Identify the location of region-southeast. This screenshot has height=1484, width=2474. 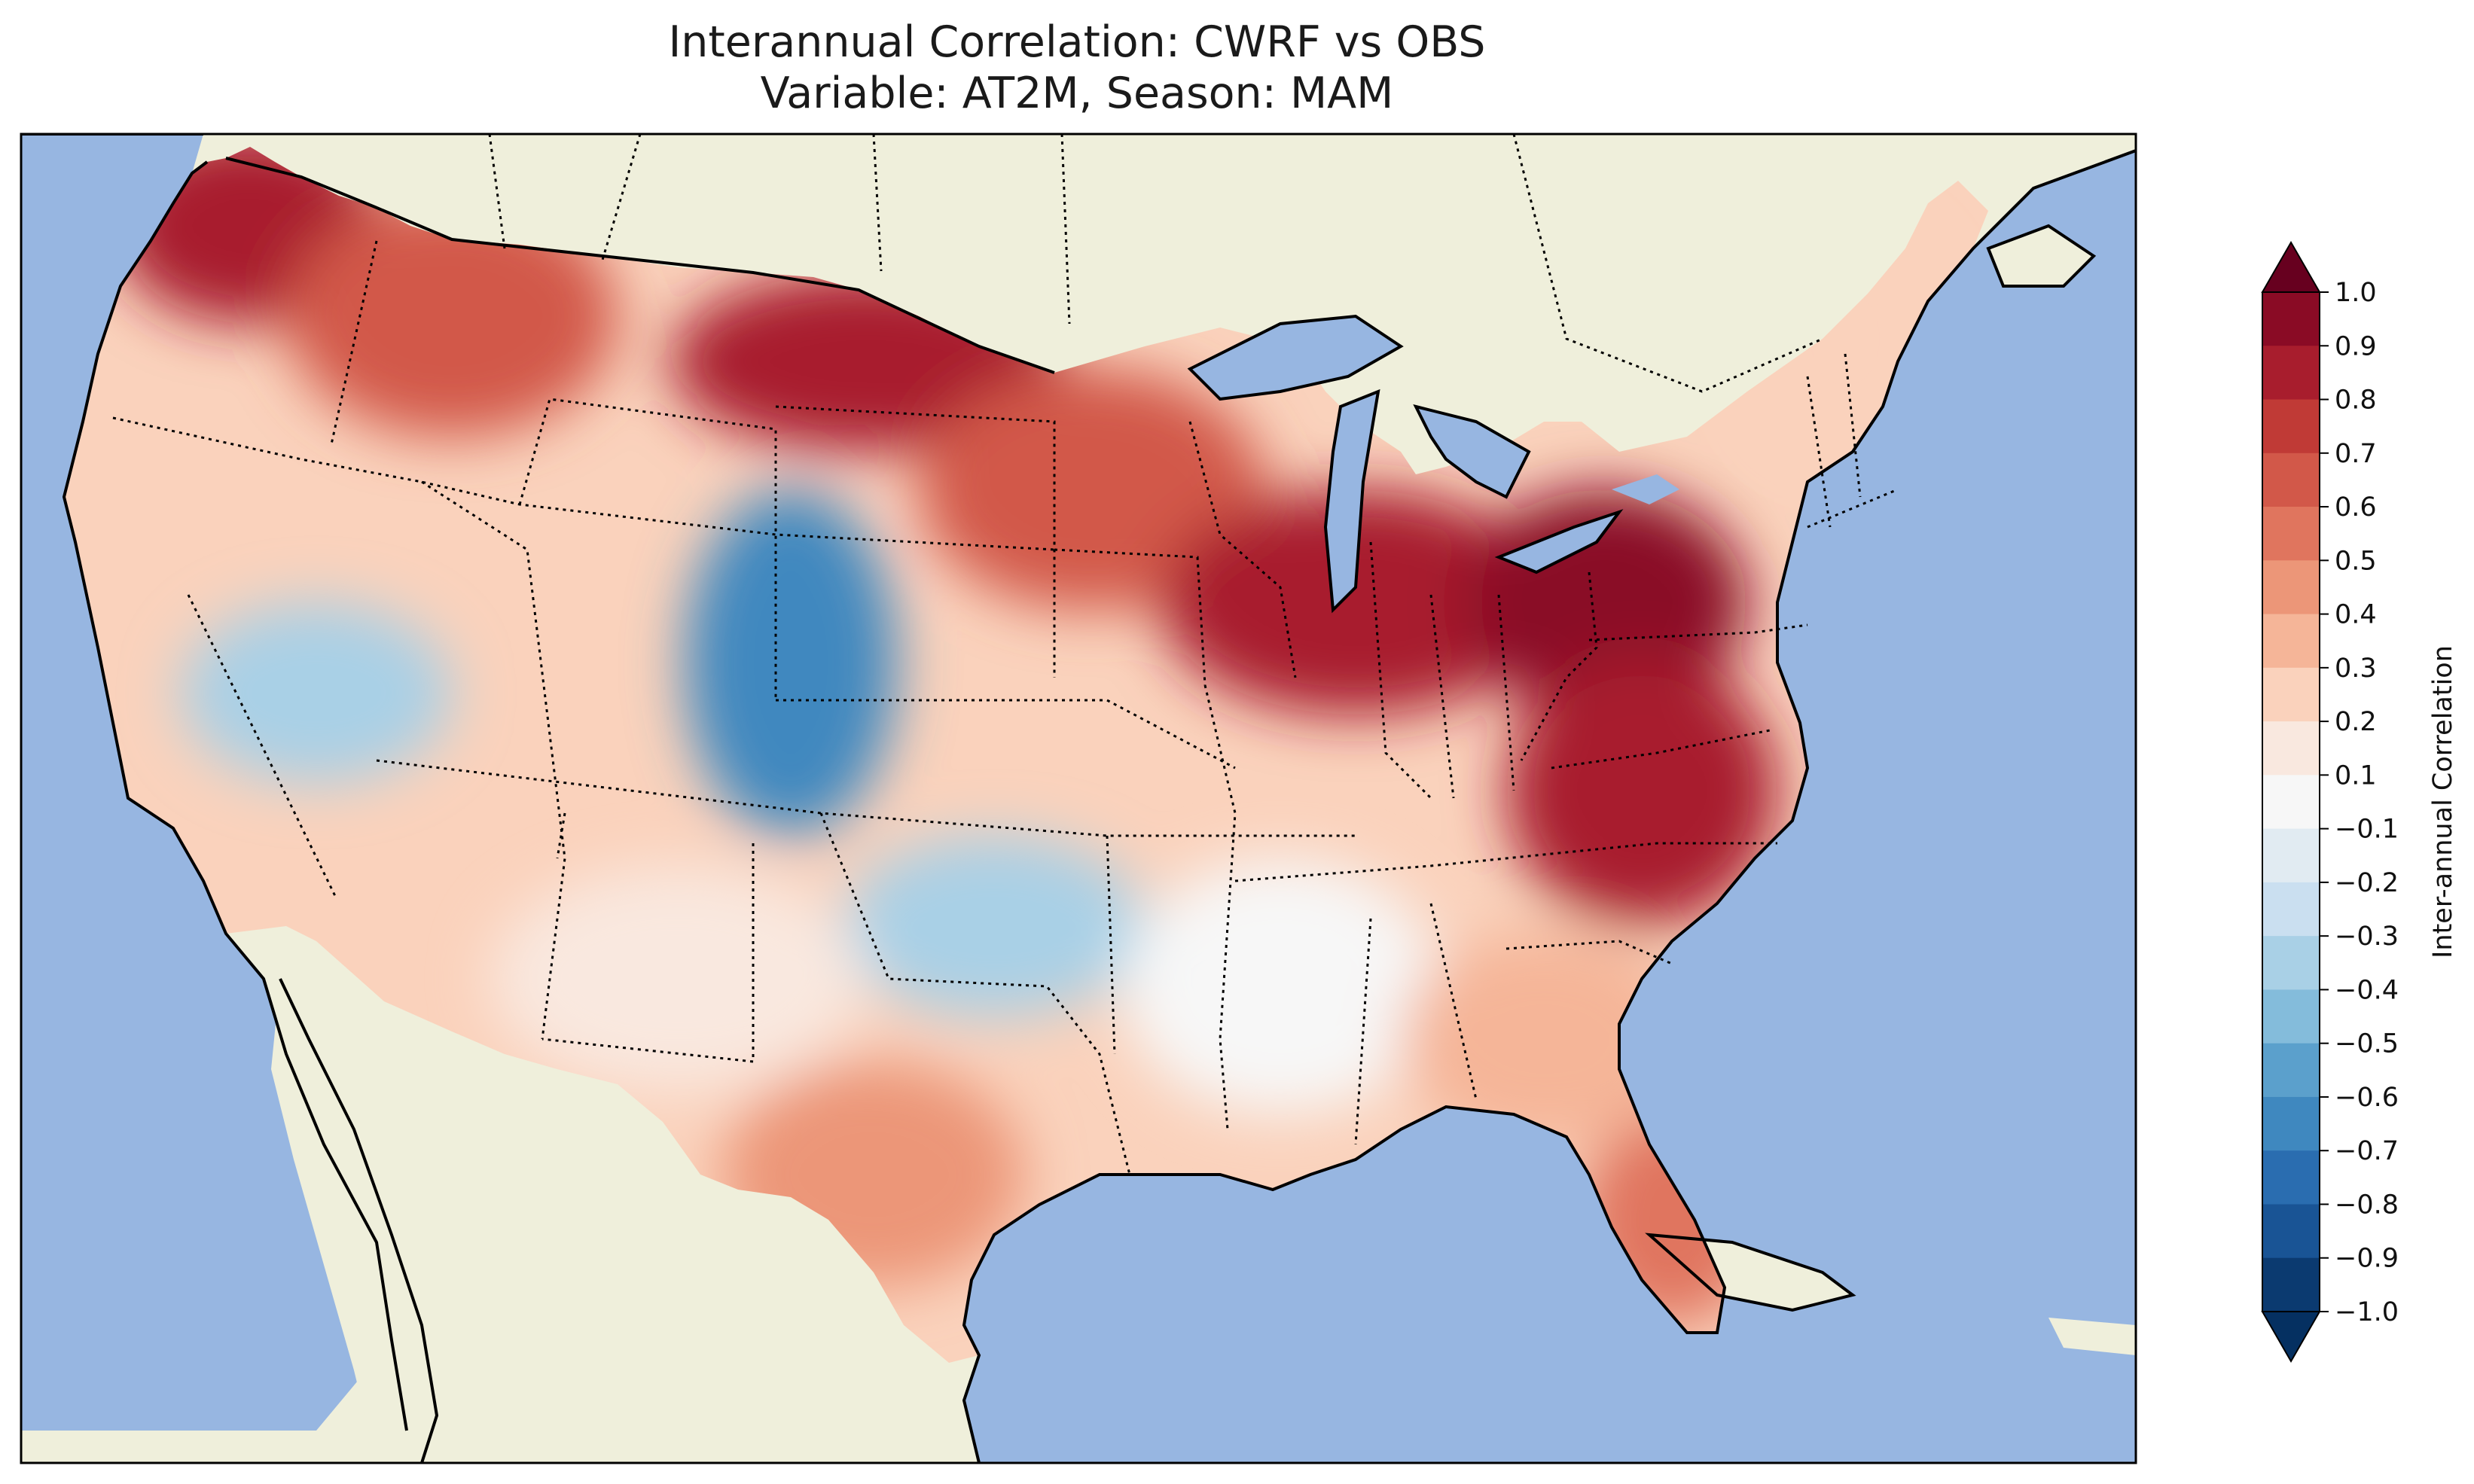
(1544, 1039).